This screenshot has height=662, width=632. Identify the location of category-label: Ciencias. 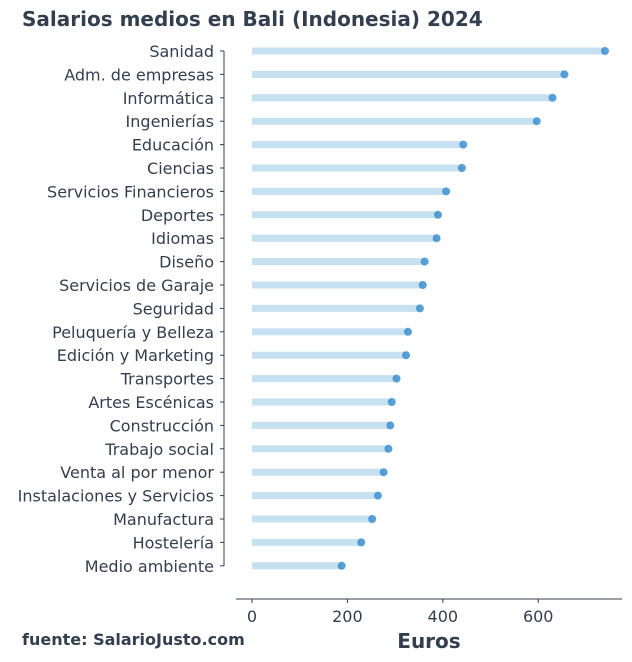
(180, 168).